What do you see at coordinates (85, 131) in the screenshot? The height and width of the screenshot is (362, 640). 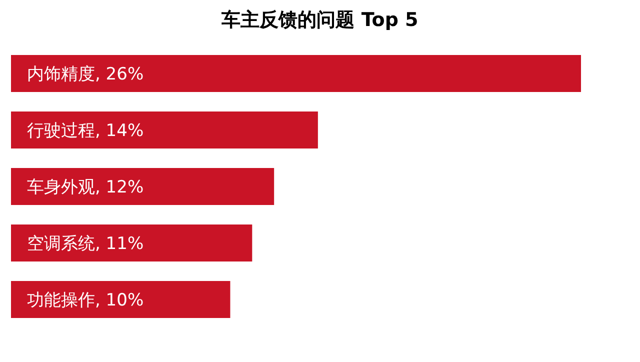 I see `data-label: 行驶过程, 14%` at bounding box center [85, 131].